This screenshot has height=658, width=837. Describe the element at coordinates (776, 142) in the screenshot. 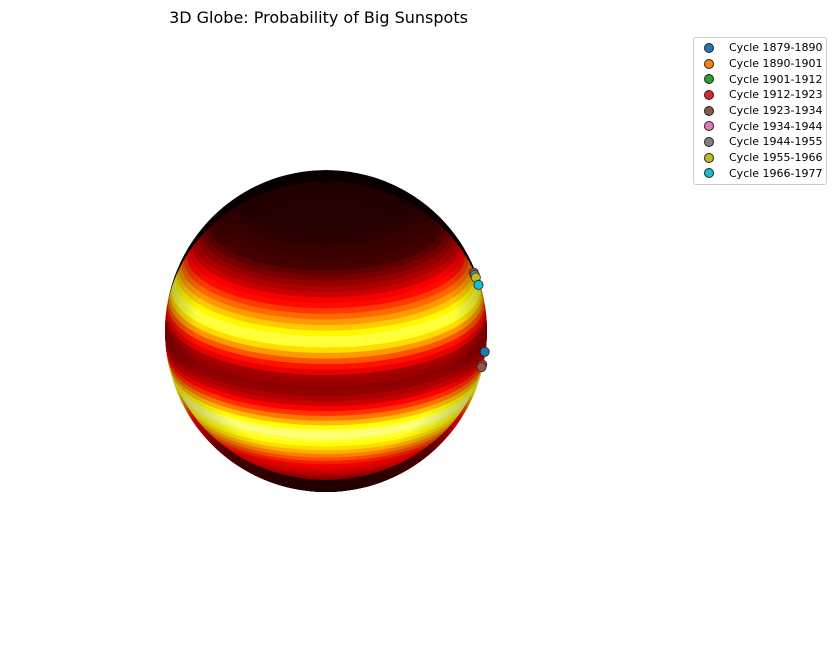

I see `legend-label: Cycle 1944-1955` at that location.